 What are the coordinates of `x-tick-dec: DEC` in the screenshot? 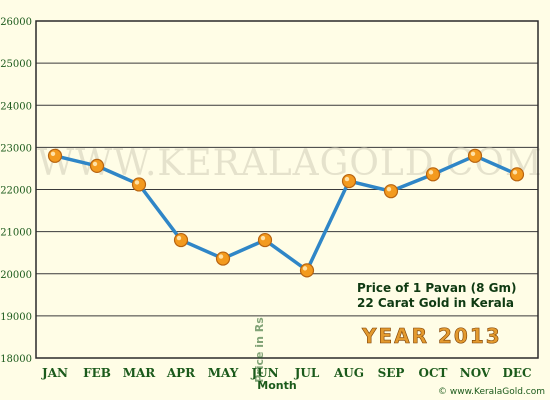 It's located at (516, 373).